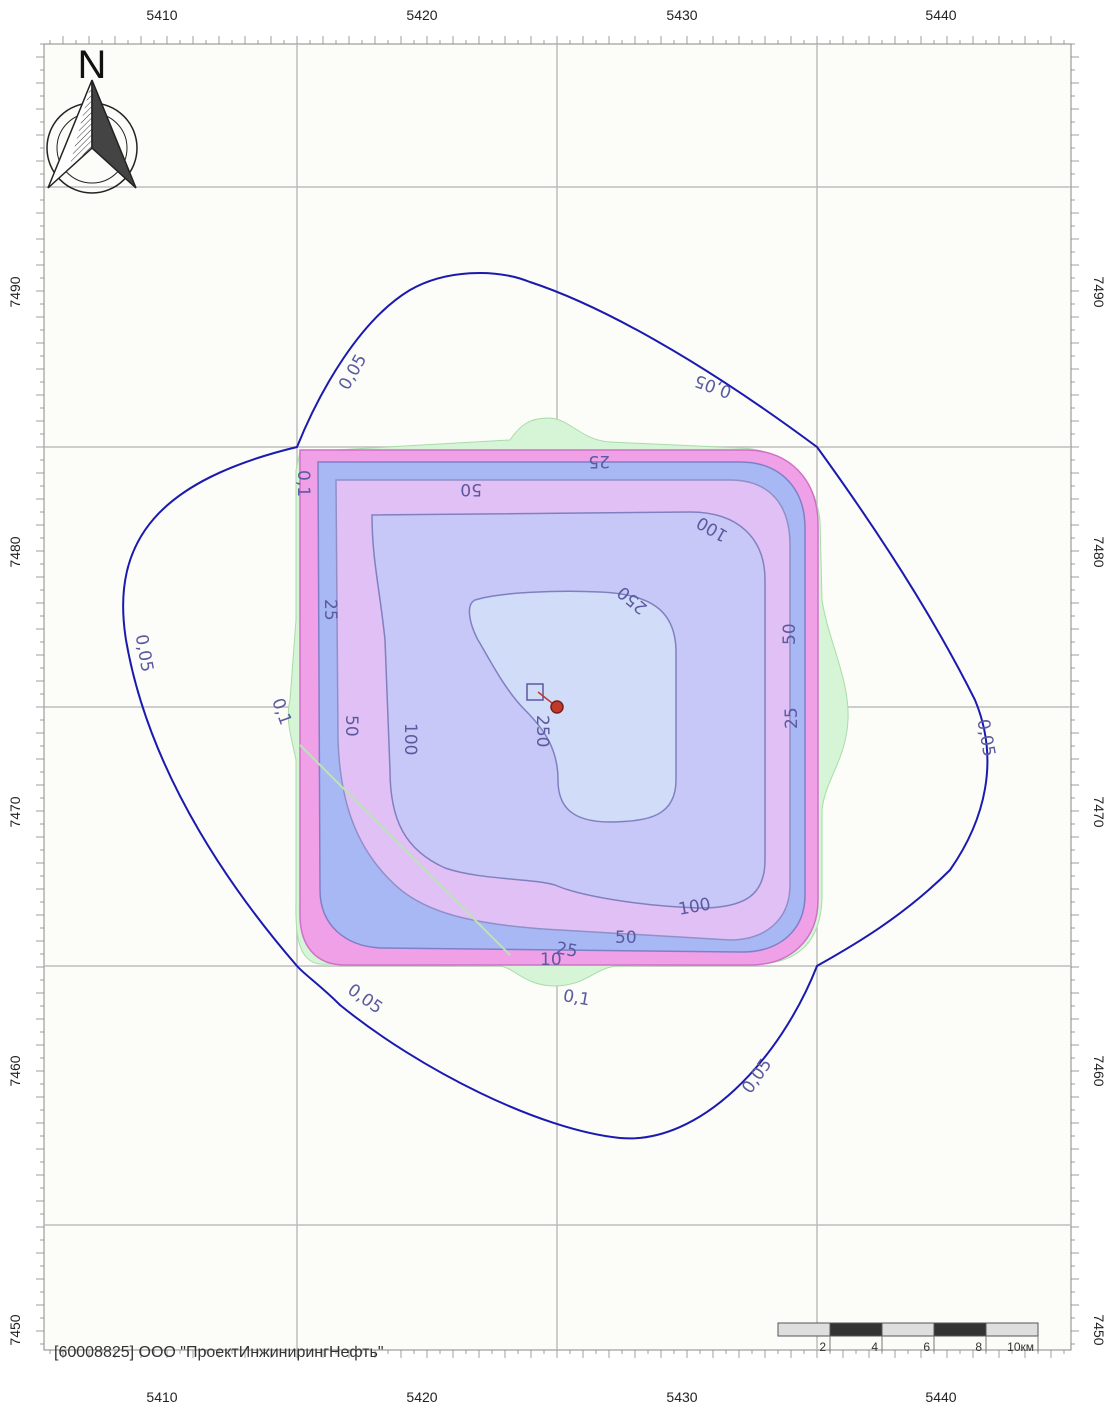  What do you see at coordinates (410, 739) in the screenshot?
I see `label-100-left: 100` at bounding box center [410, 739].